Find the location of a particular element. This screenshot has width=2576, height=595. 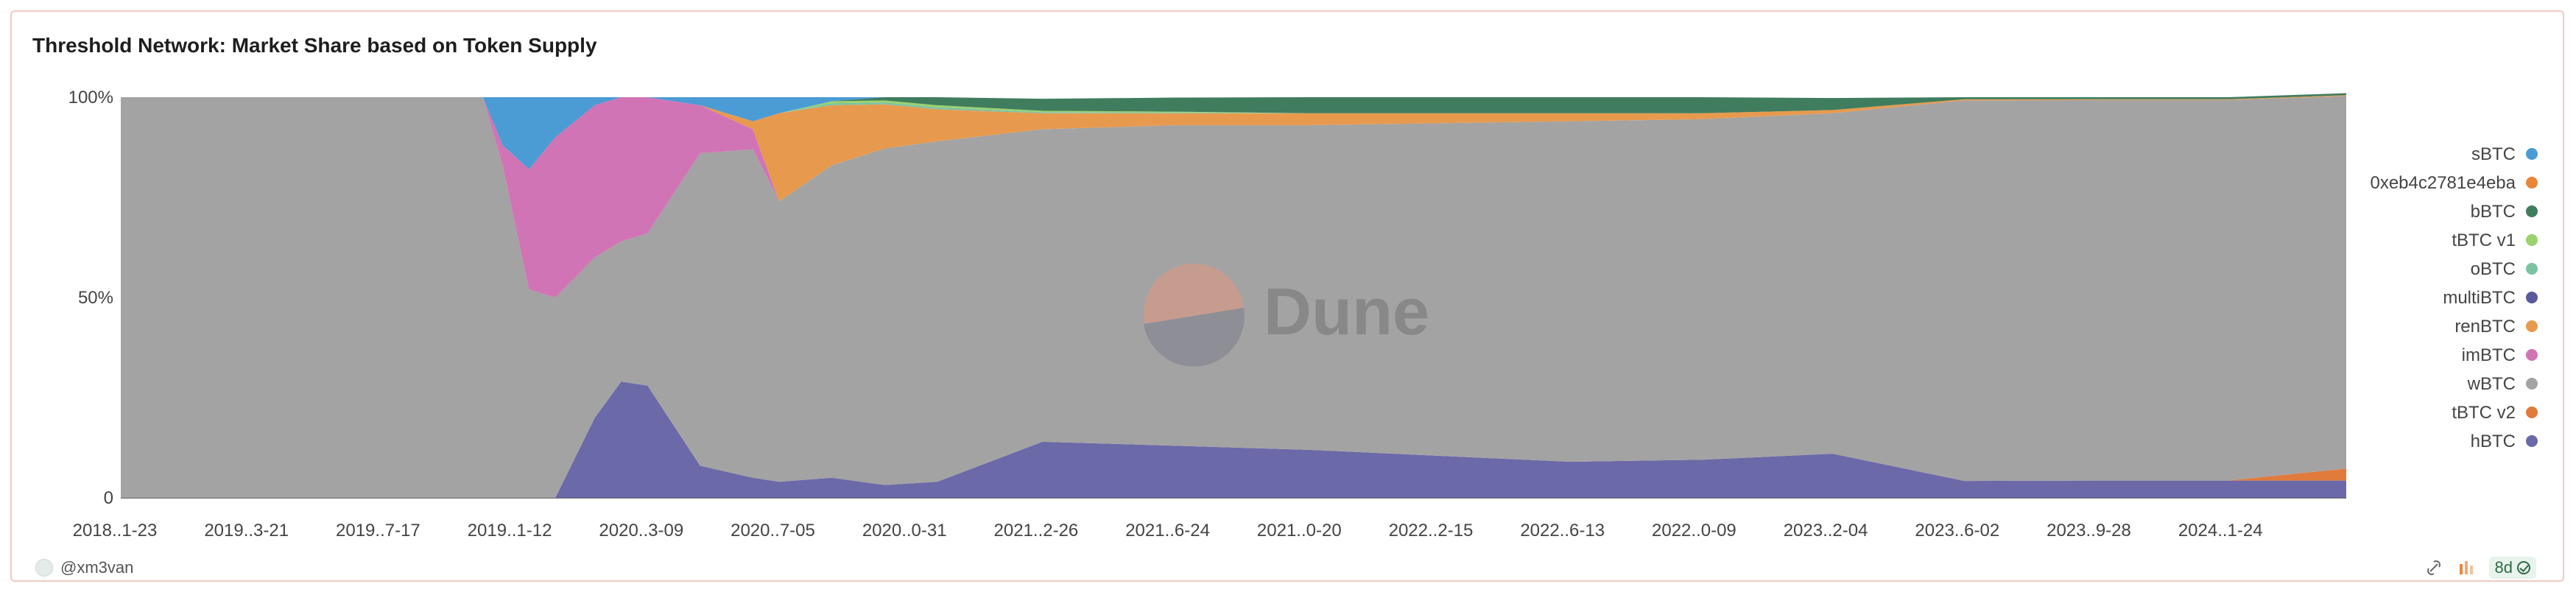

x-tick-label: 2022..2-15 is located at coordinates (1431, 531).